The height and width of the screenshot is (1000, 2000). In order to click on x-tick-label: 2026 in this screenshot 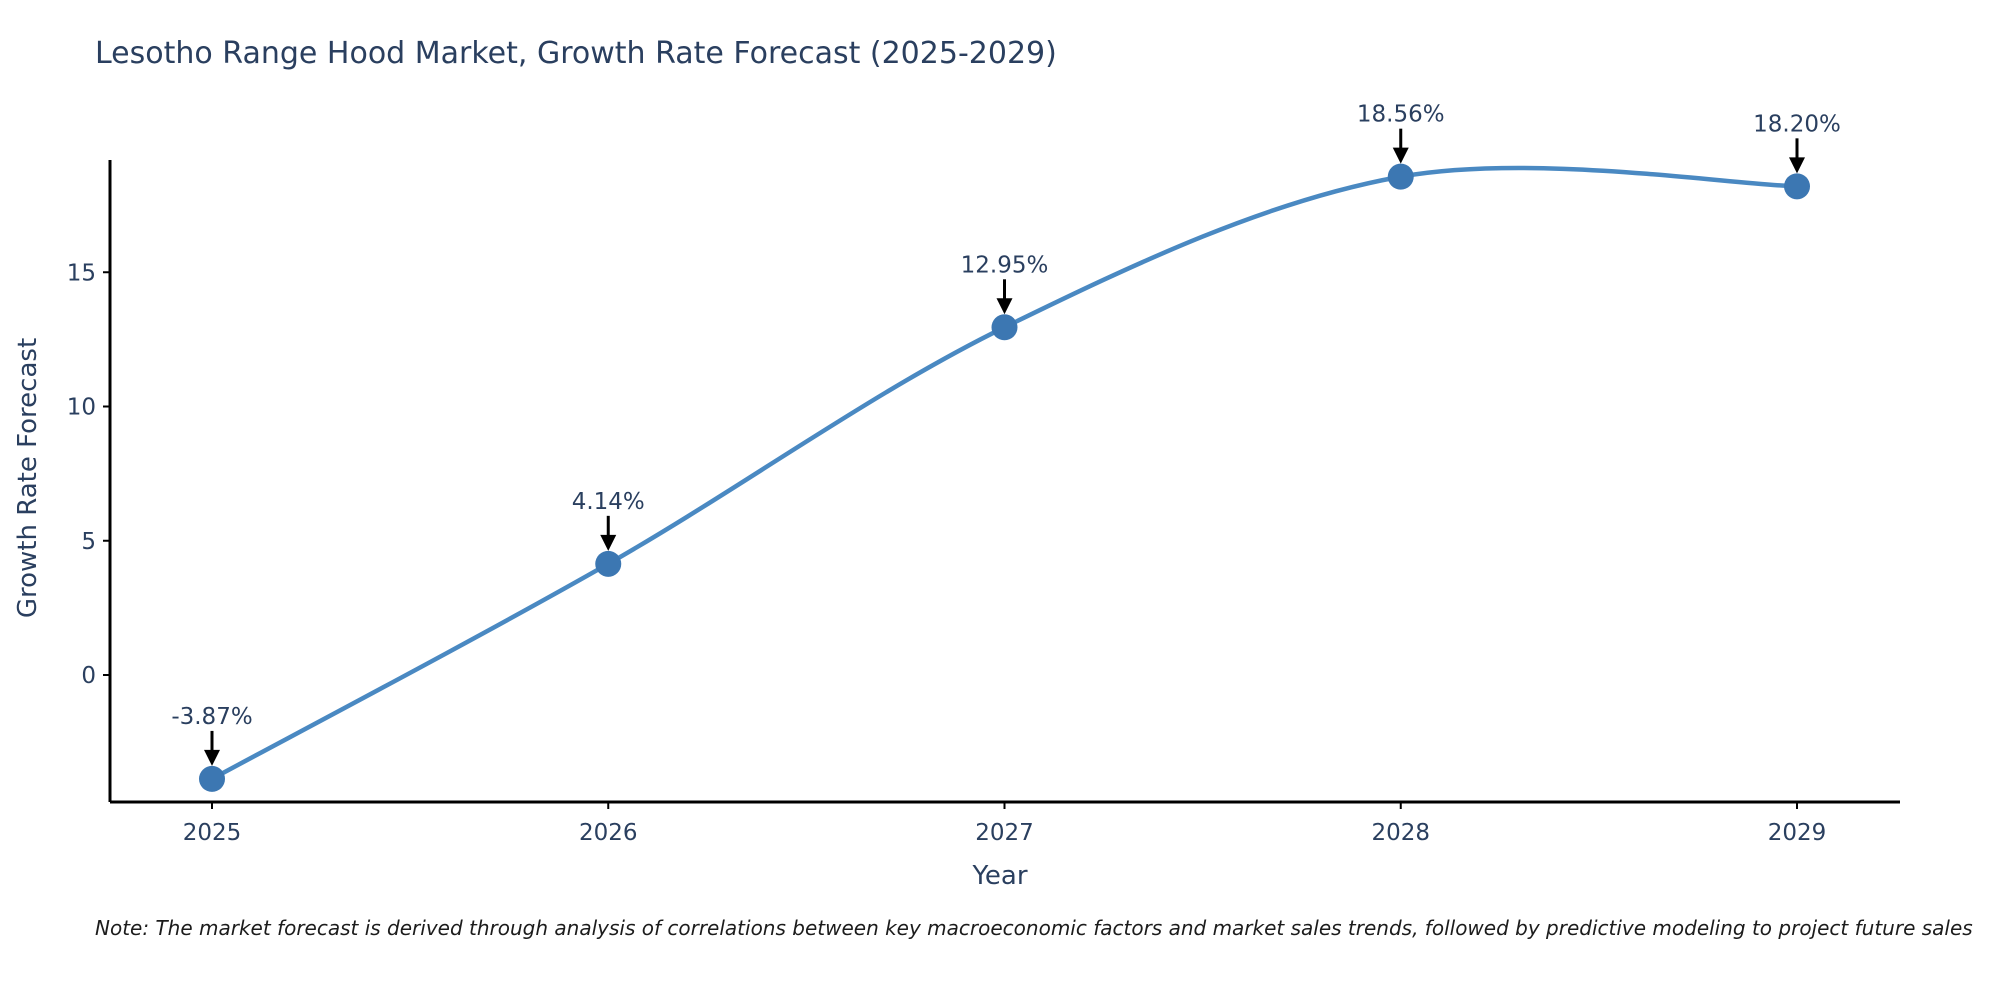, I will do `click(608, 833)`.